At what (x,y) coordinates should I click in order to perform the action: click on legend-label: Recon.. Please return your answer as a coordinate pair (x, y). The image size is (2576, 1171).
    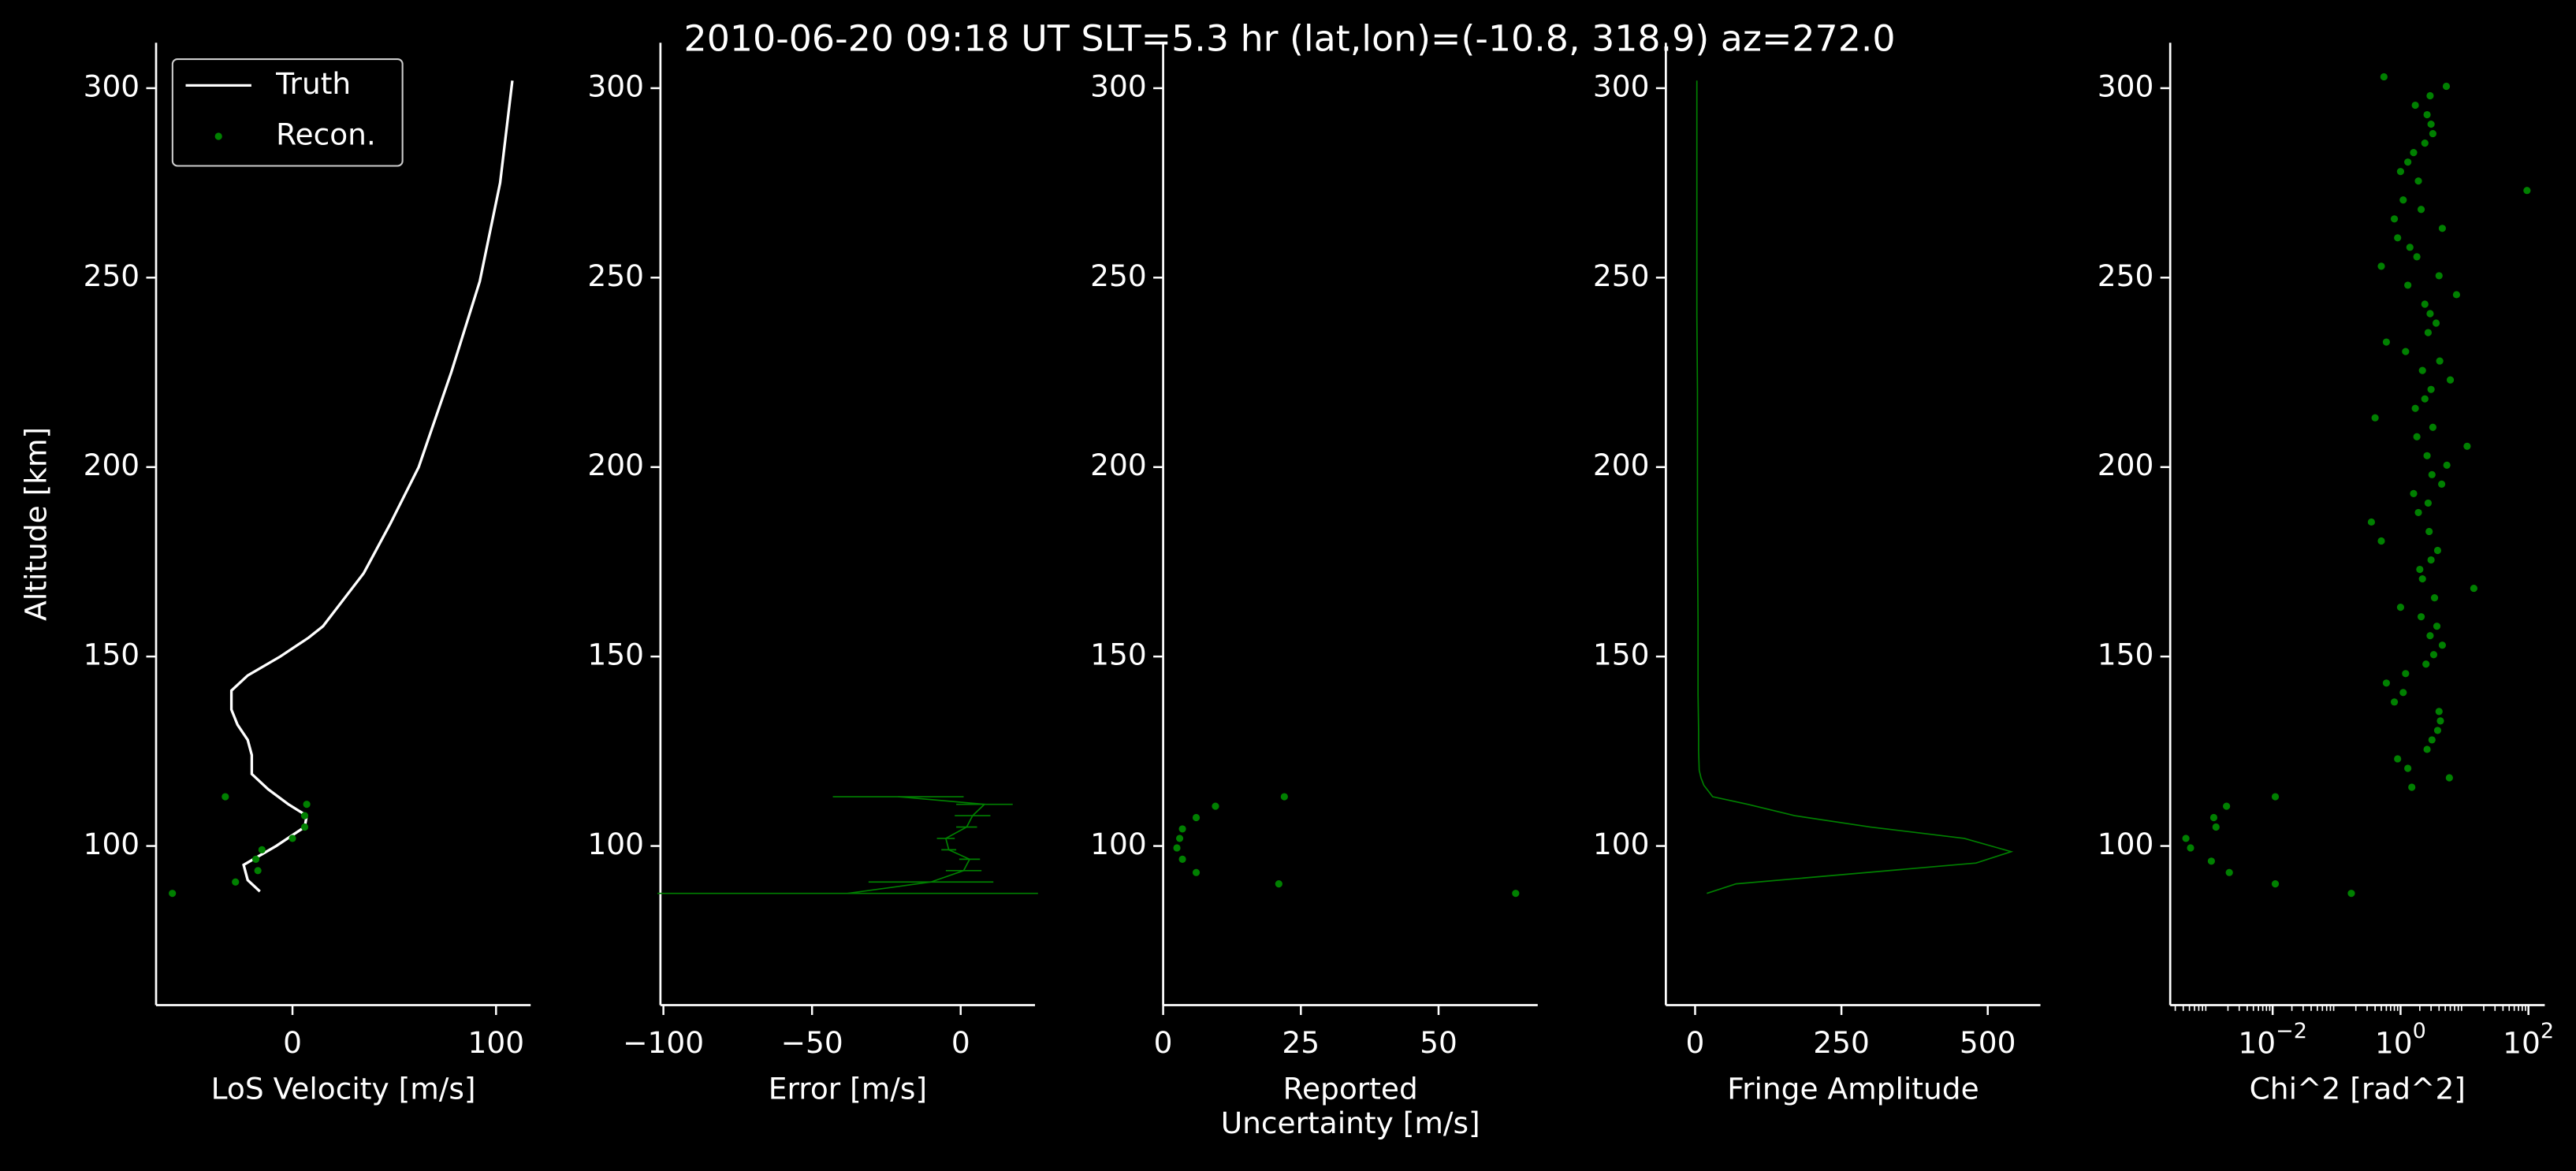
    Looking at the image, I should click on (326, 134).